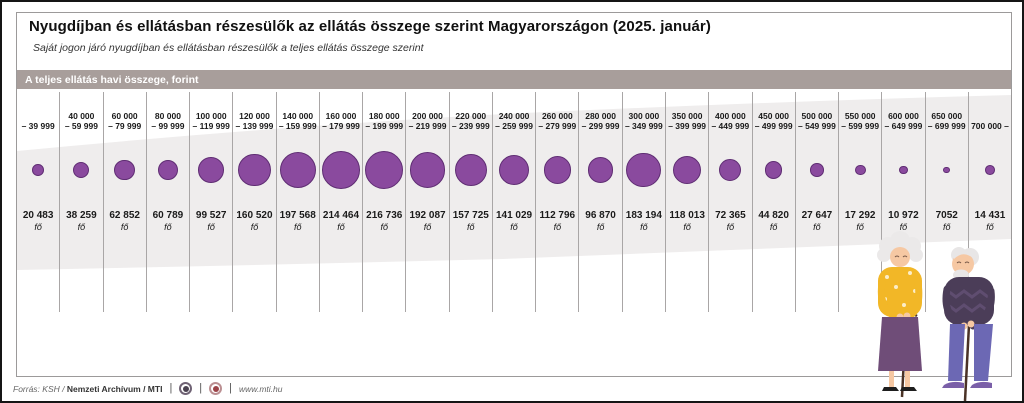 Image resolution: width=1024 pixels, height=403 pixels. Describe the element at coordinates (990, 215) in the screenshot. I see `count-number: 14 431` at that location.